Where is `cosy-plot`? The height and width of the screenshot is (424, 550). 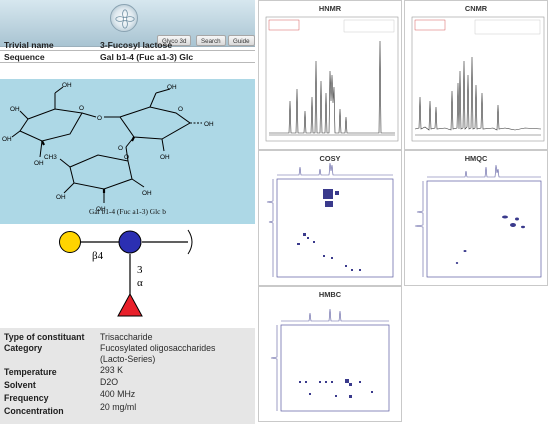
cosy-plot is located at coordinates (330, 220).